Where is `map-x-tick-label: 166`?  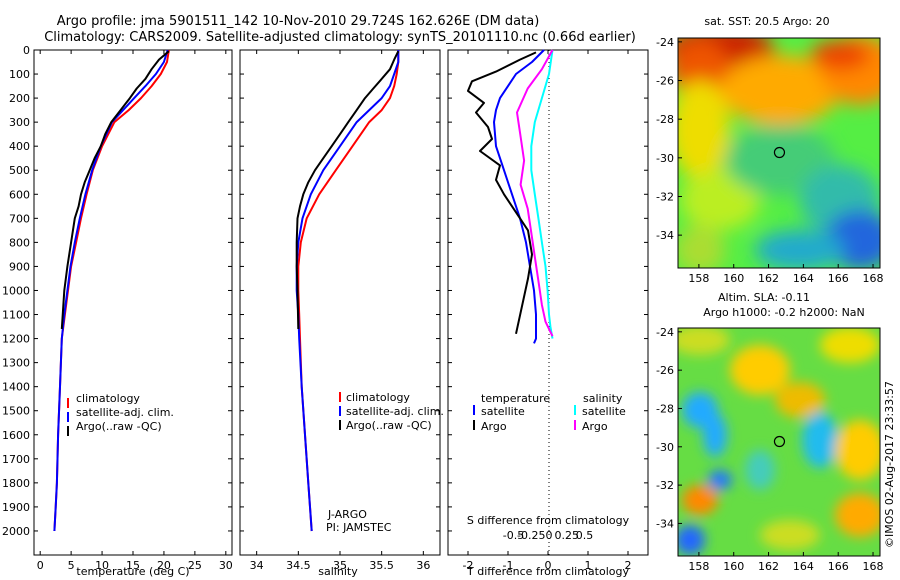
map-x-tick-label: 166 is located at coordinates (838, 278).